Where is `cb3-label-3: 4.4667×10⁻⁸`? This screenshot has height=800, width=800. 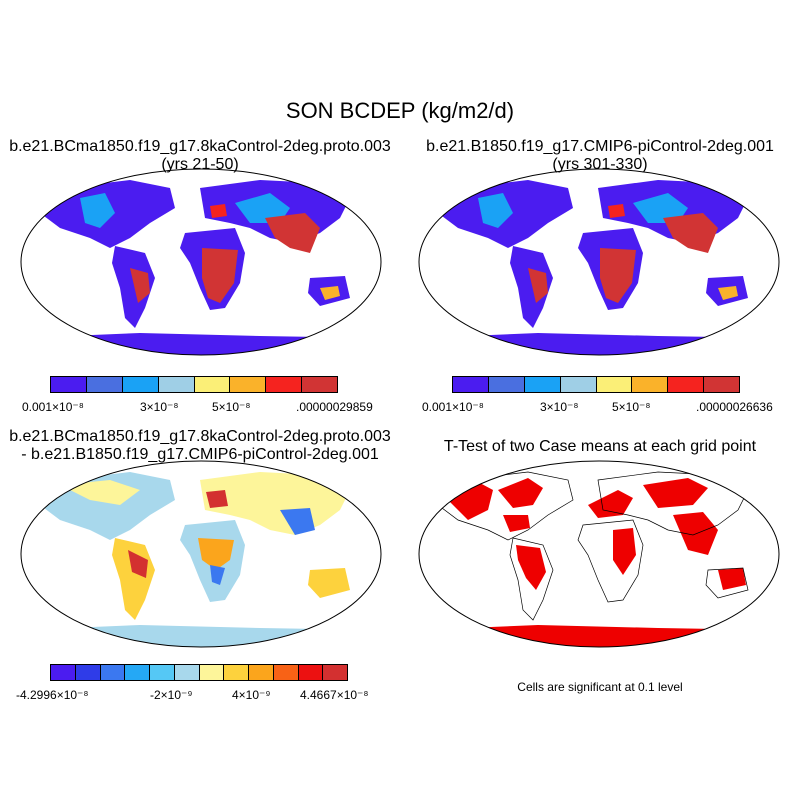 cb3-label-3: 4.4667×10⁻⁸ is located at coordinates (334, 695).